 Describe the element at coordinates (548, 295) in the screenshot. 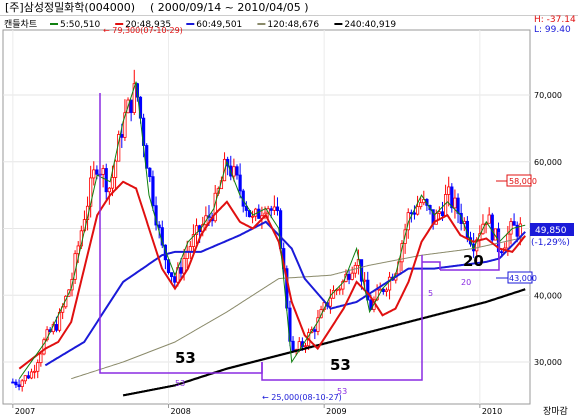

I see `y-tick-label: 40,000` at that location.